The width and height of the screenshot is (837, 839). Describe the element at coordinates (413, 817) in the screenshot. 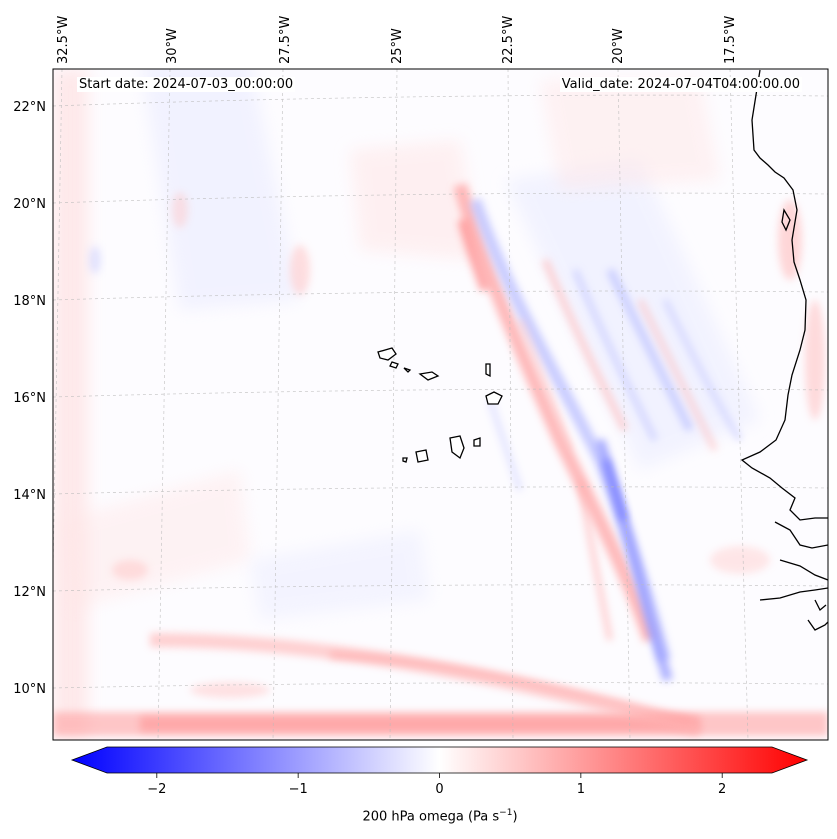

I see `colorbar-variable: 200 hPa omega` at that location.